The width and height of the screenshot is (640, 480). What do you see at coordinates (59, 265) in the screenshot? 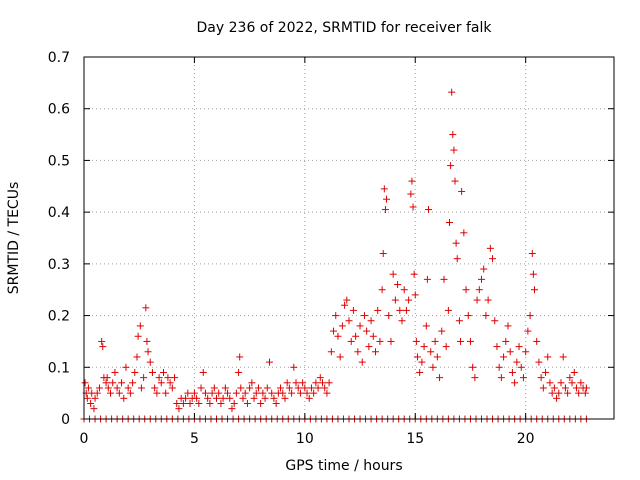
I see `y-tick-label: 0.3` at bounding box center [59, 265].